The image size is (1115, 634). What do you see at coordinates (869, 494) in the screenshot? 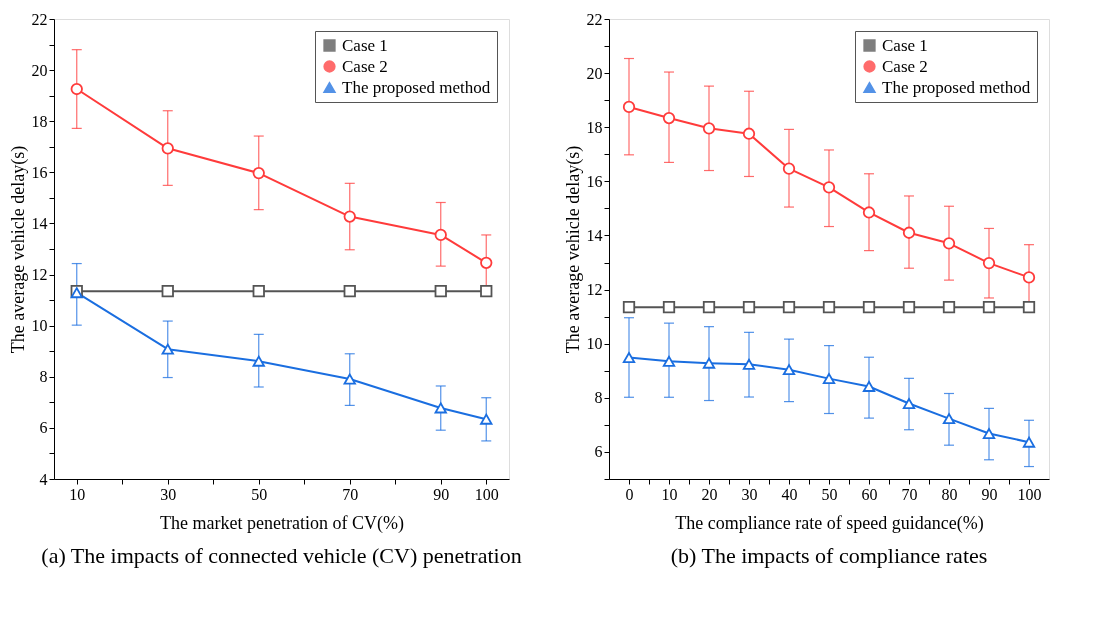
I see `x-tick-label: 60` at bounding box center [869, 494].